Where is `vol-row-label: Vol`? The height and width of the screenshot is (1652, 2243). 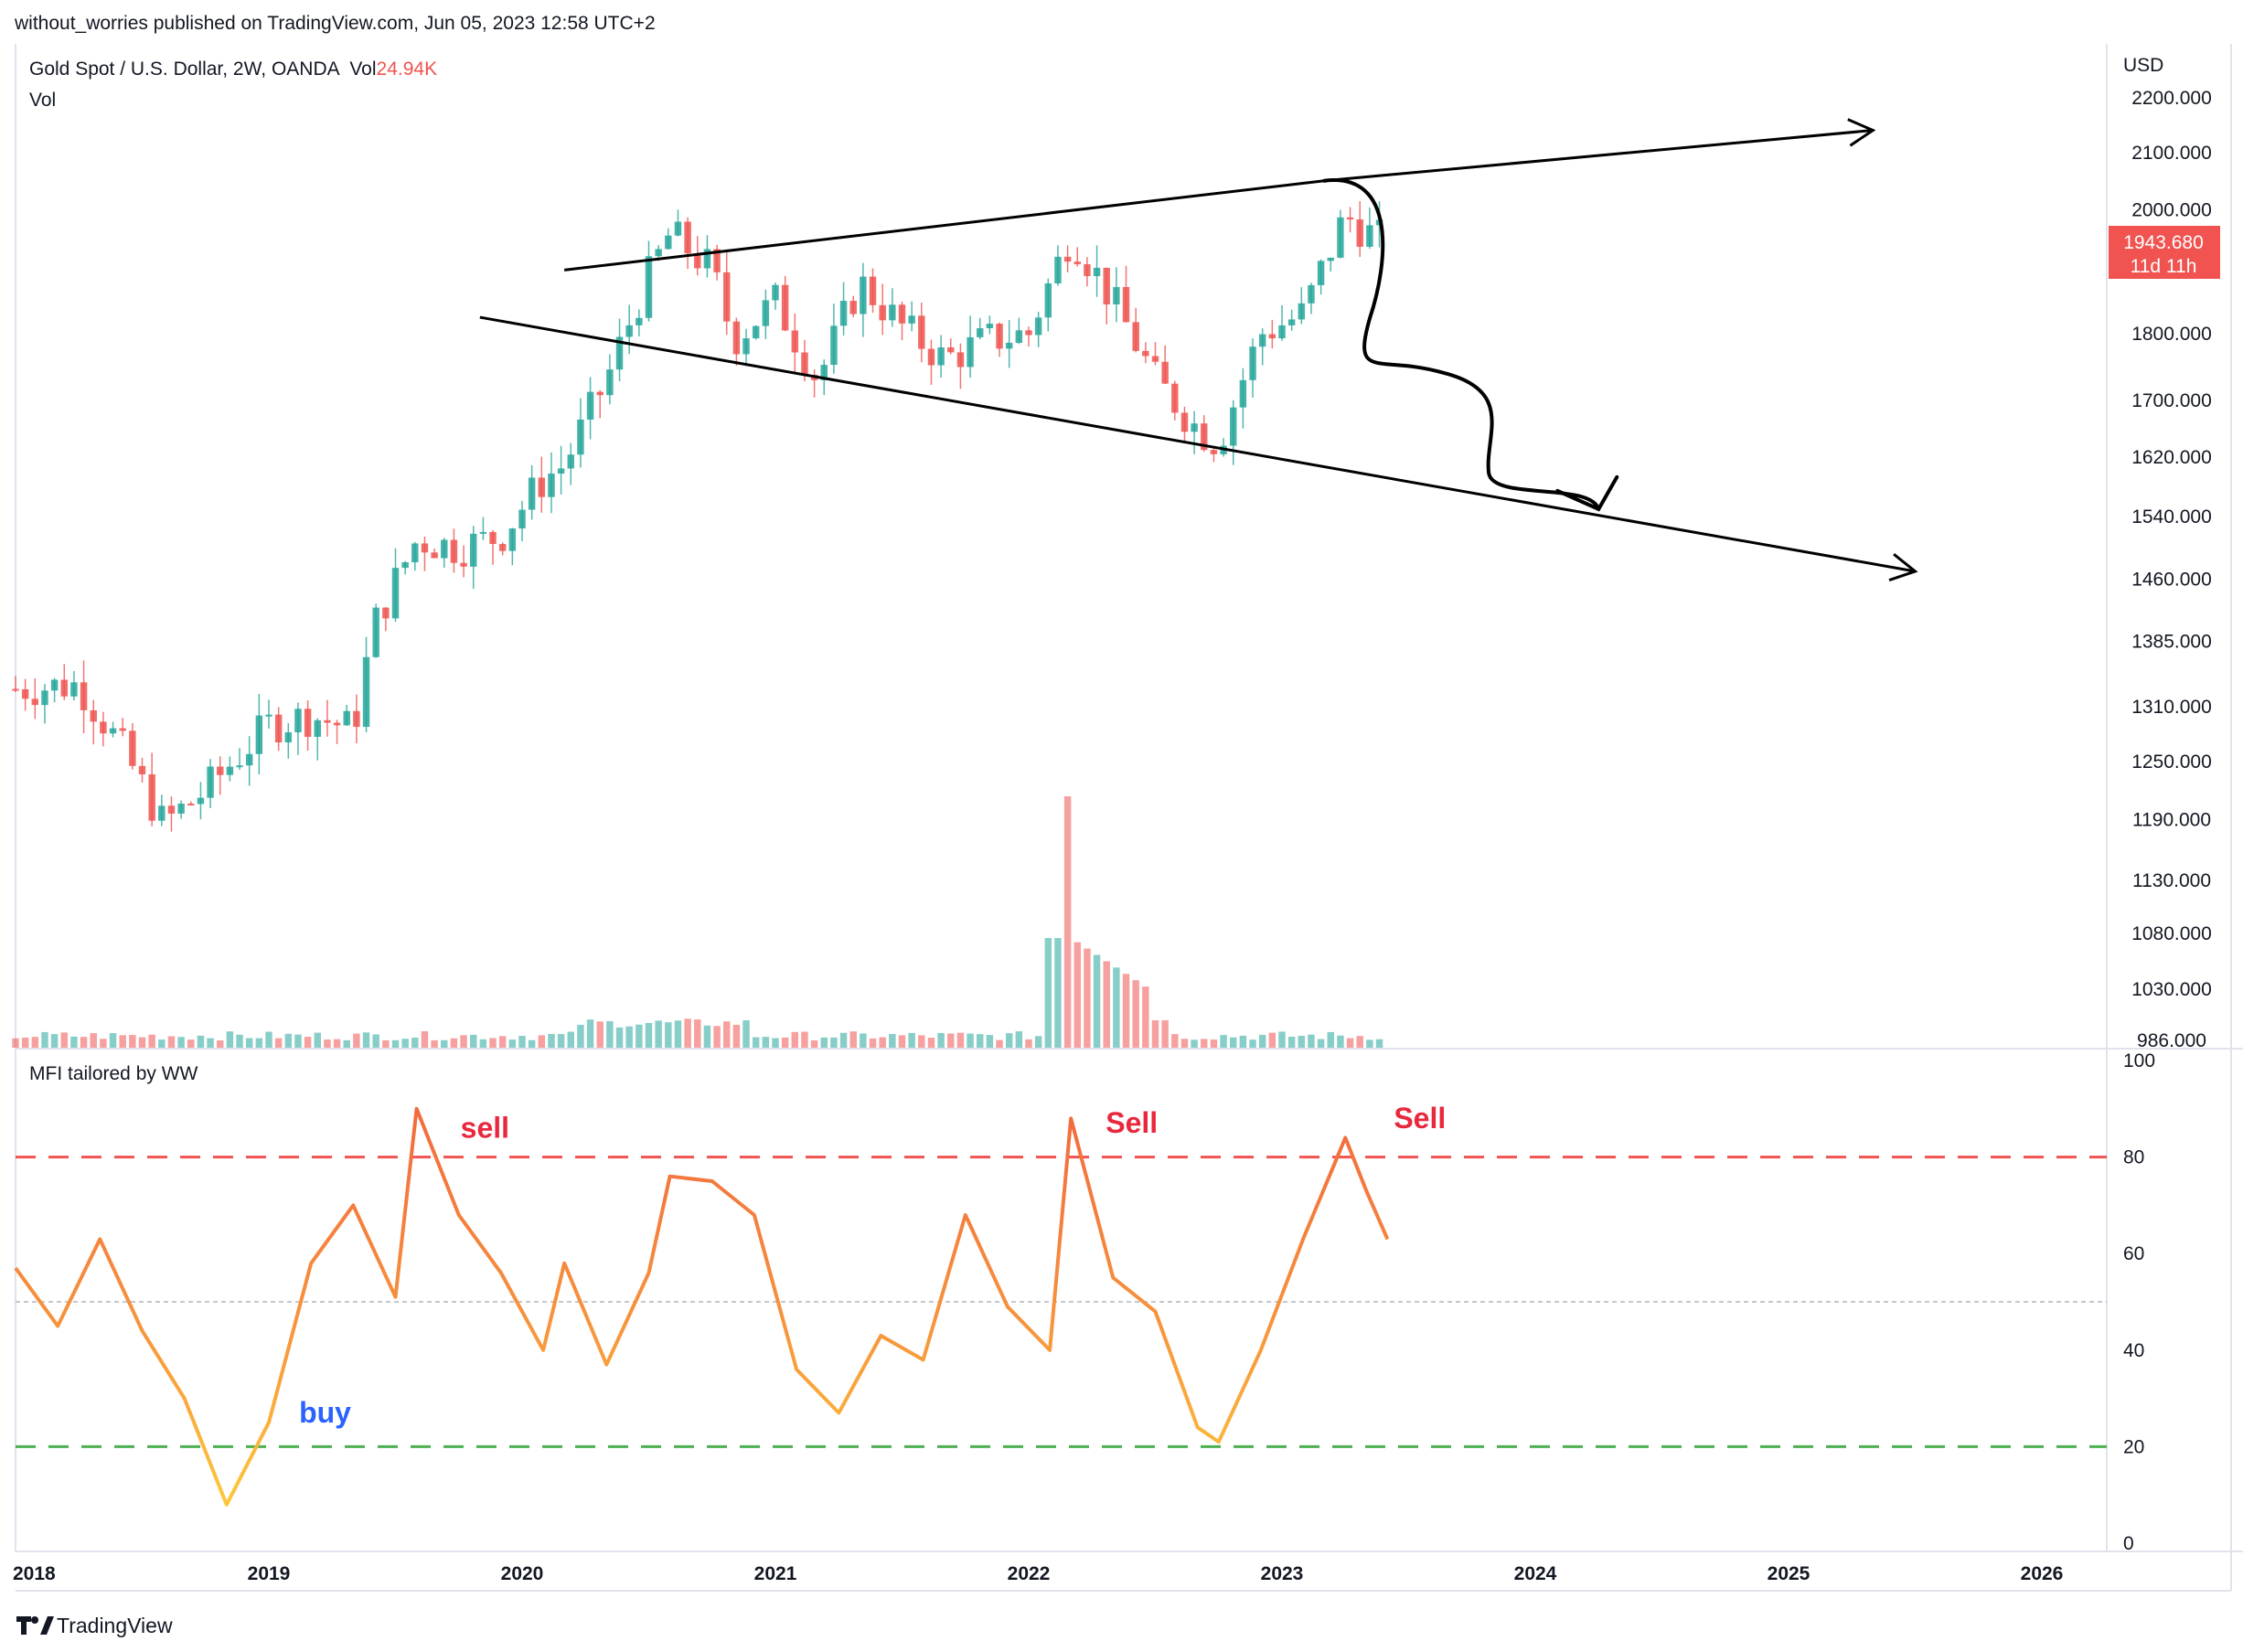 vol-row-label: Vol is located at coordinates (43, 101).